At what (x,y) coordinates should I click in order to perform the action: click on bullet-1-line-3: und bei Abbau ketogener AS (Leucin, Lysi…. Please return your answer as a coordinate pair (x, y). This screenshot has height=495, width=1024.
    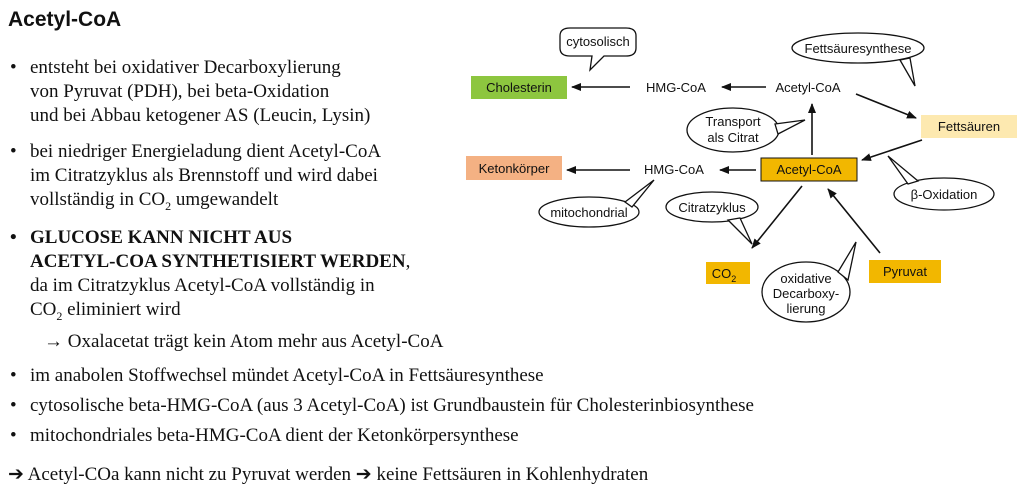
    Looking at the image, I should click on (200, 115).